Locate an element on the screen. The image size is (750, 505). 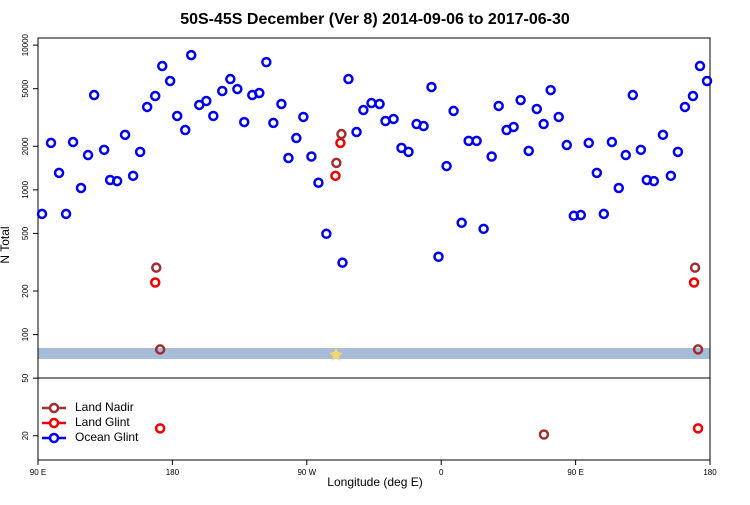
marker-star is located at coordinates (336, 354).